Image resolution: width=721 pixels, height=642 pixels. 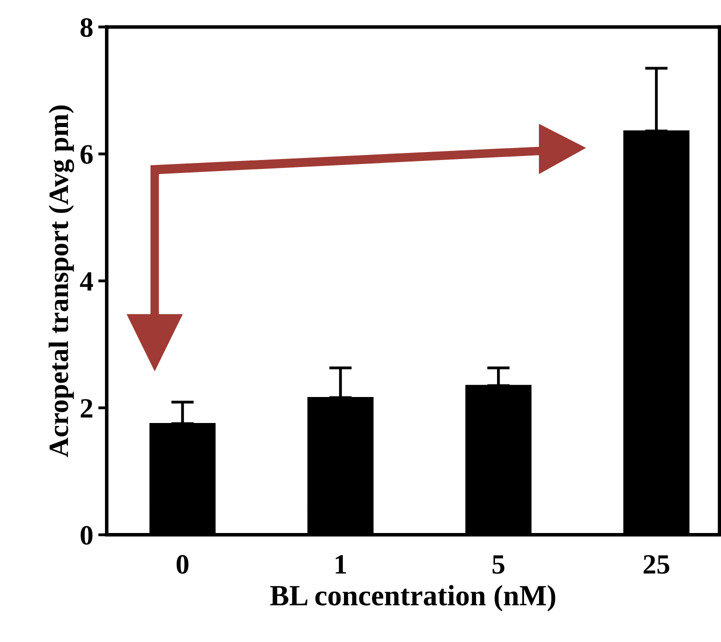 What do you see at coordinates (182, 564) in the screenshot?
I see `x-tick-label: 0` at bounding box center [182, 564].